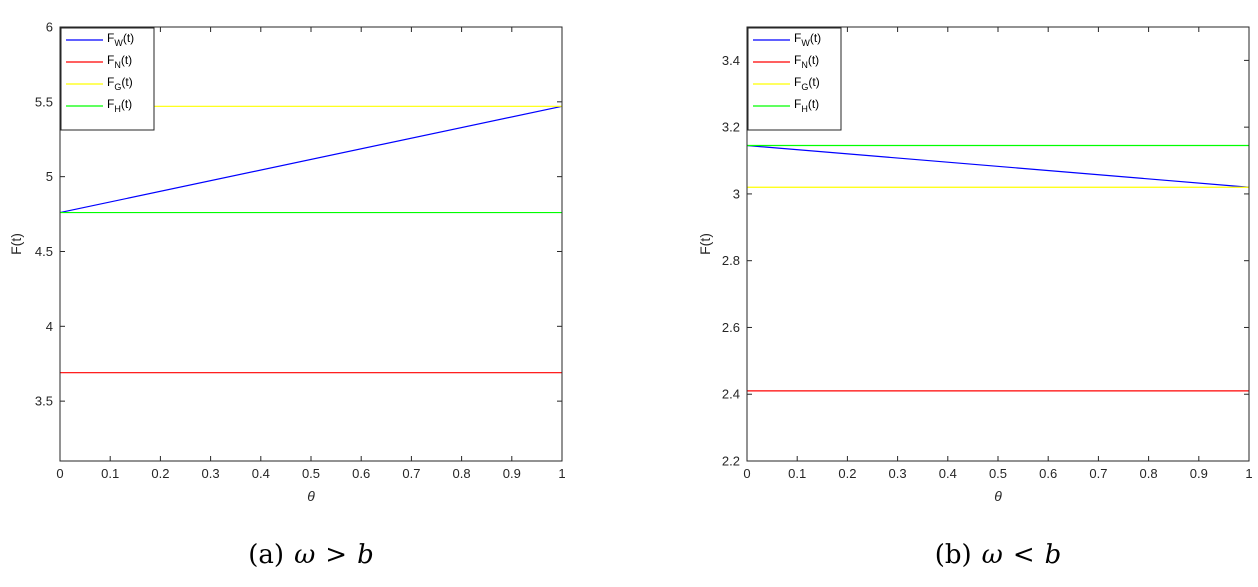 The width and height of the screenshot is (1258, 587). What do you see at coordinates (49, 326) in the screenshot?
I see `y-tick-label: 4` at bounding box center [49, 326].